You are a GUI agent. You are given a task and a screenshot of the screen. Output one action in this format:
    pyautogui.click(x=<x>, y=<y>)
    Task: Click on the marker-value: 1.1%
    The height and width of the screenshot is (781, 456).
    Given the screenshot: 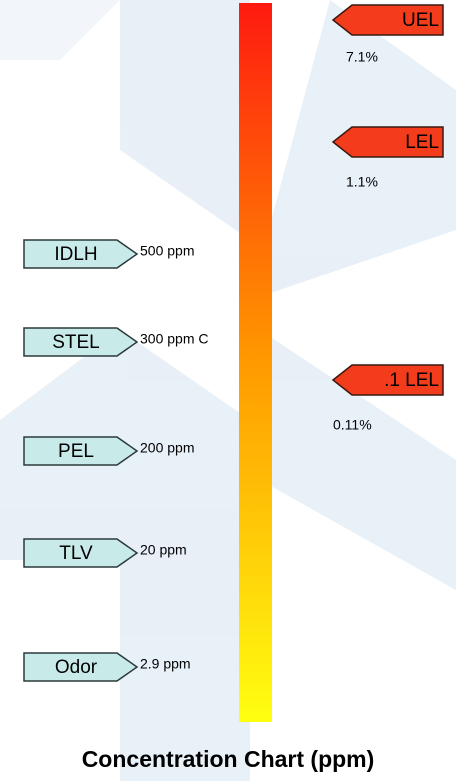 What is the action you would take?
    pyautogui.click(x=362, y=182)
    